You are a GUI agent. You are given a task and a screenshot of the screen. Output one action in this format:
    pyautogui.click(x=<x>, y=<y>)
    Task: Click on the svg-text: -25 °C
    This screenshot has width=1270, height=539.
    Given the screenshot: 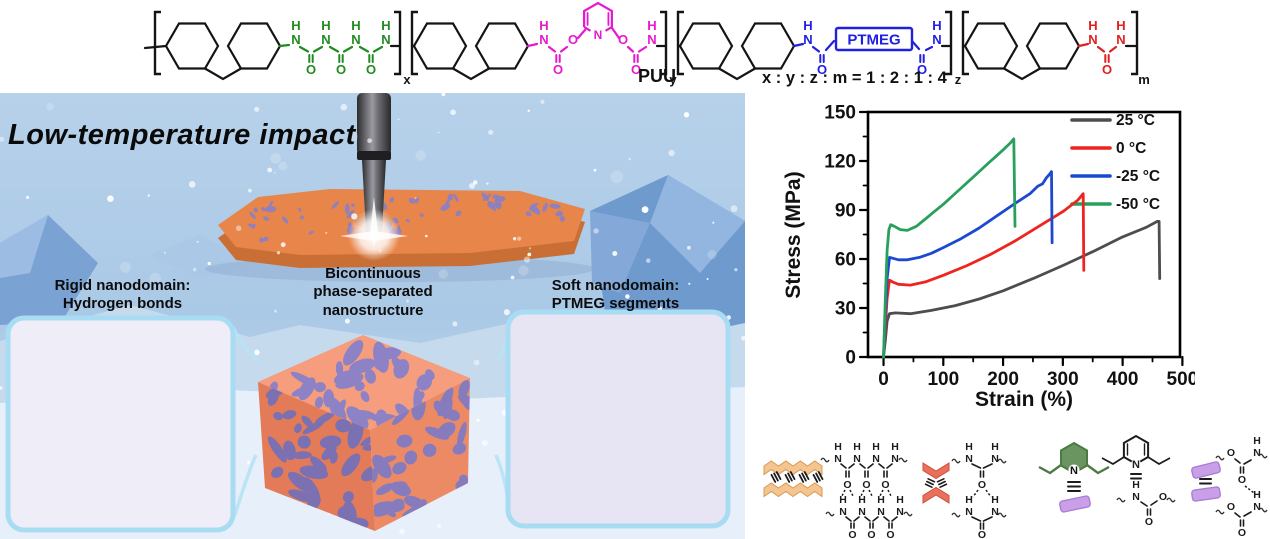 What is the action you would take?
    pyautogui.click(x=1138, y=176)
    